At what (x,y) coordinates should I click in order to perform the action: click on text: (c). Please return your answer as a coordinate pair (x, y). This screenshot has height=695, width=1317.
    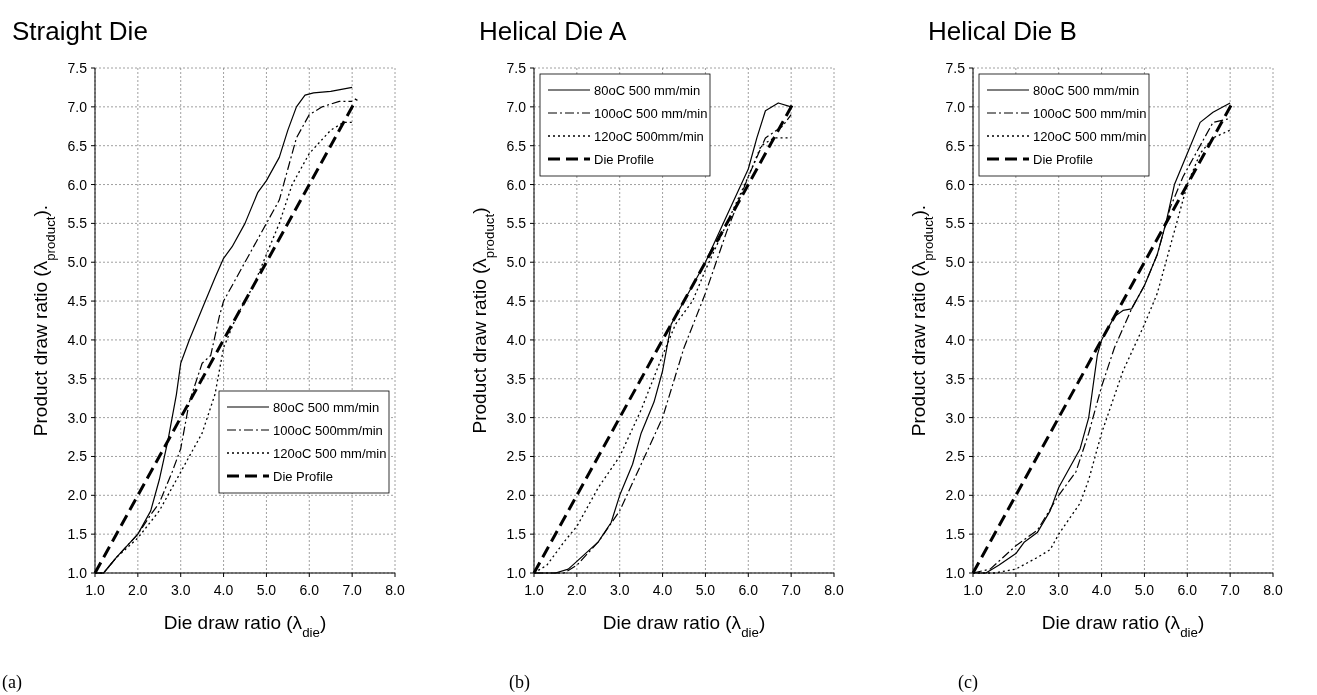
    Looking at the image, I should click on (968, 682).